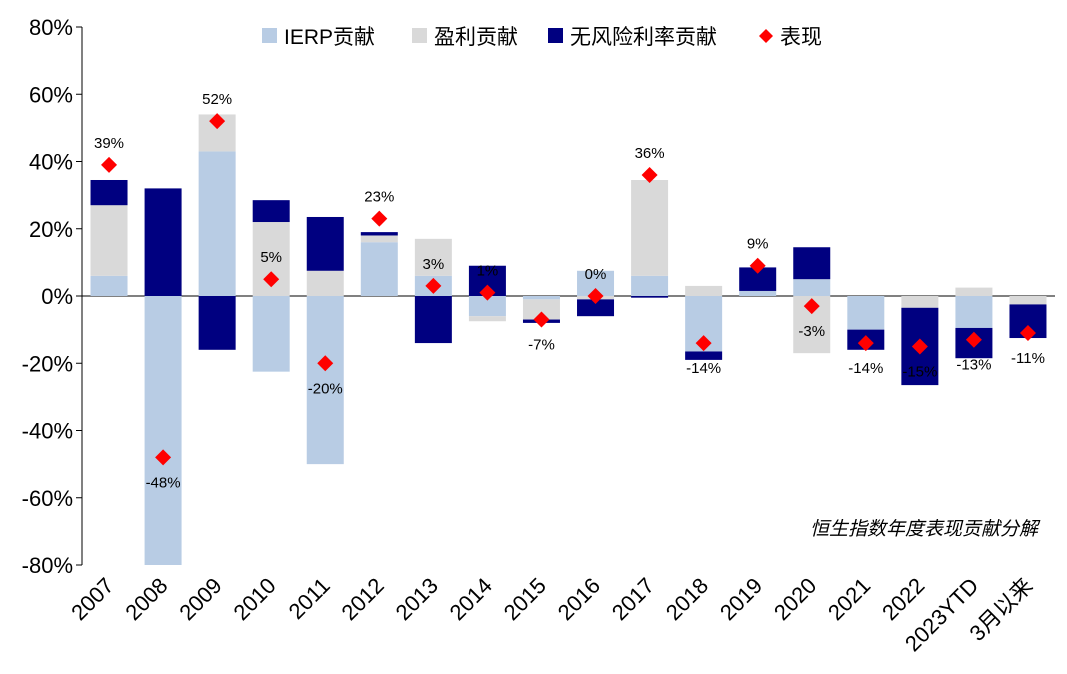 The height and width of the screenshot is (674, 1067). I want to click on performance-label: 36%, so click(650, 153).